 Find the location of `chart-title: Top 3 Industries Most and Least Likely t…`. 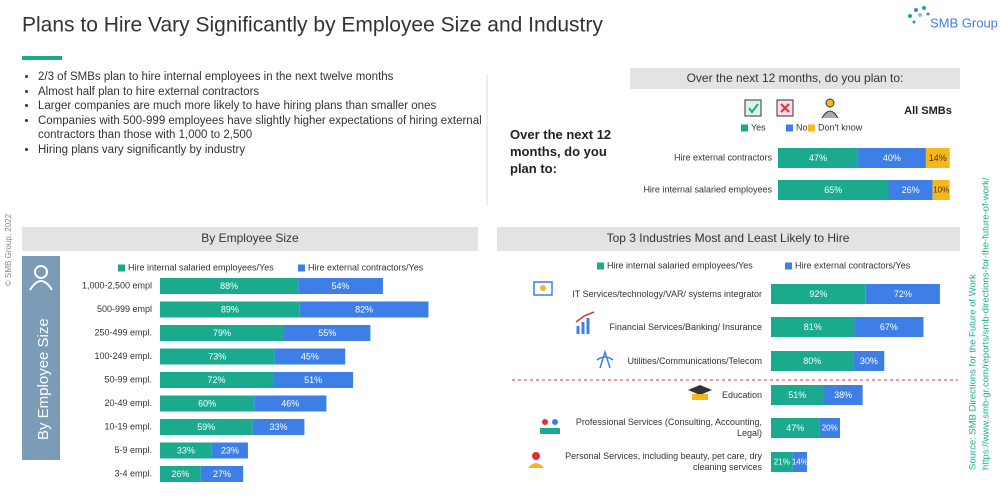

chart-title: Top 3 Industries Most and Least Likely t… is located at coordinates (728, 238).